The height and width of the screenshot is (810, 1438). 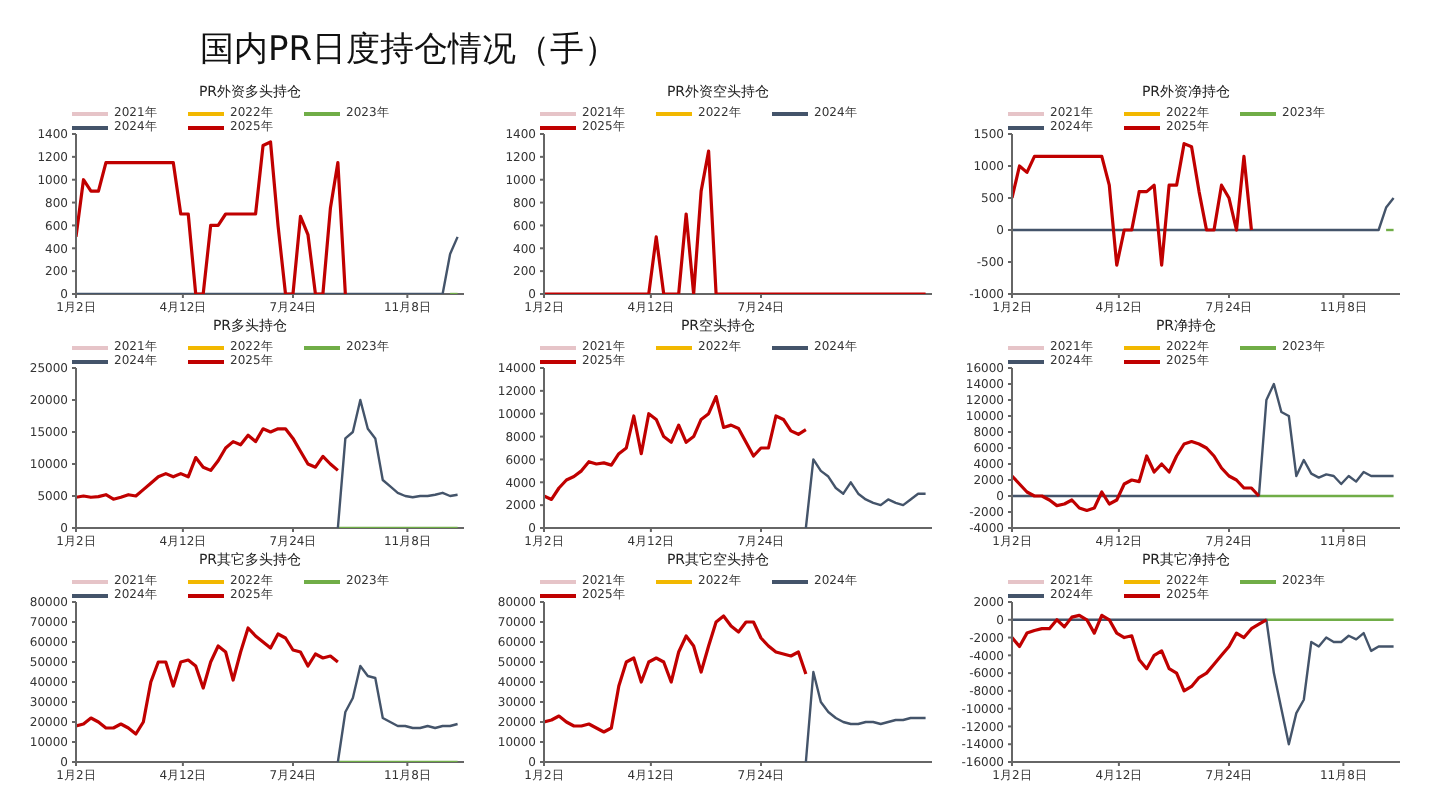 I want to click on text: 国内PR日度持仓情况（手）, so click(x=409, y=51).